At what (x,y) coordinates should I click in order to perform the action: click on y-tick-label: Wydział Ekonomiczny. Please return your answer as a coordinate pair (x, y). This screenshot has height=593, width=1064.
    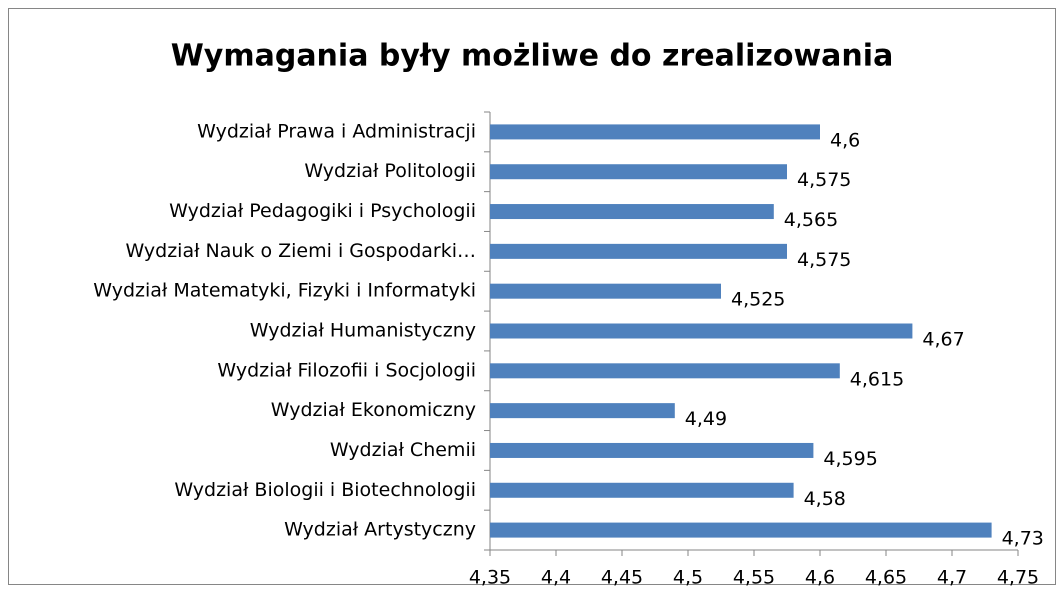
    Looking at the image, I should click on (373, 410).